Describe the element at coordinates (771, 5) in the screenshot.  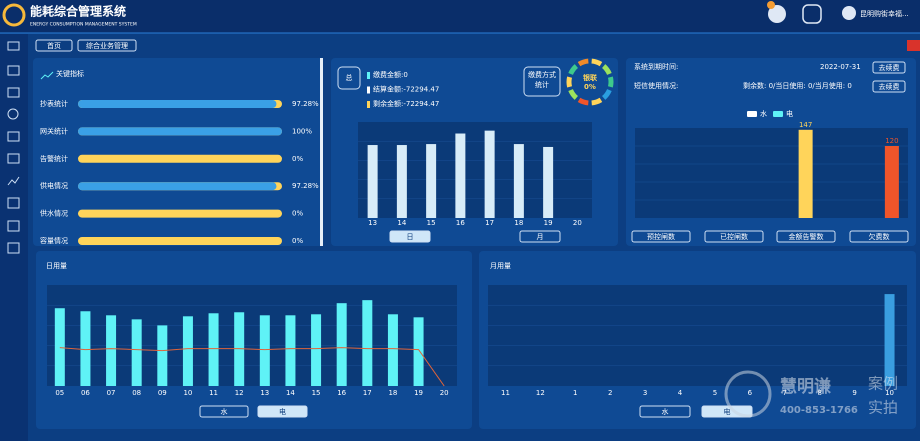
I see `notice-badge` at that location.